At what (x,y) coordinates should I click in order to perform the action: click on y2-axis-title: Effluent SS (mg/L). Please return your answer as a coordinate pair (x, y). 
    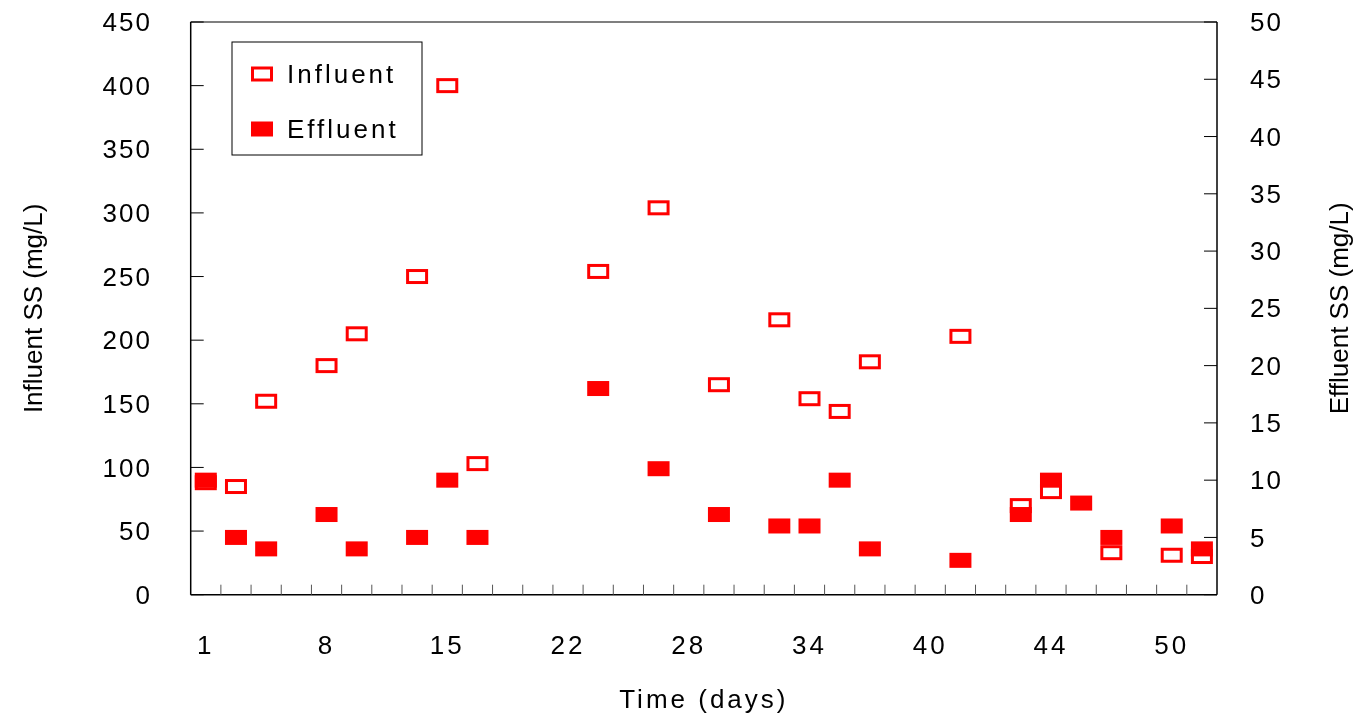
    Looking at the image, I should click on (1339, 308).